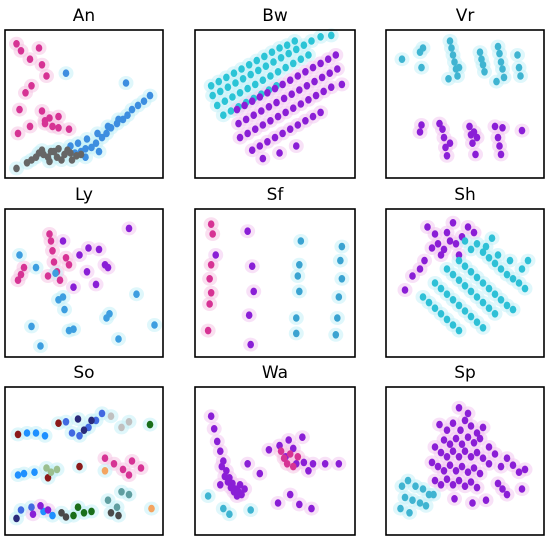 The height and width of the screenshot is (540, 550). Describe the element at coordinates (465, 195) in the screenshot. I see `panel-title: Sh` at that location.